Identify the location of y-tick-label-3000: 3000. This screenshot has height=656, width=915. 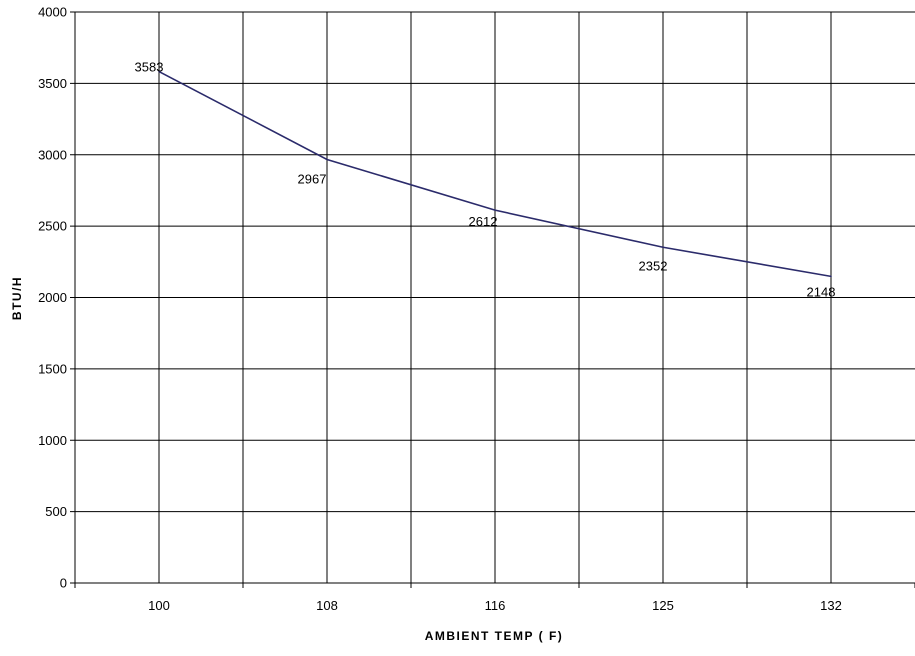
(52, 154).